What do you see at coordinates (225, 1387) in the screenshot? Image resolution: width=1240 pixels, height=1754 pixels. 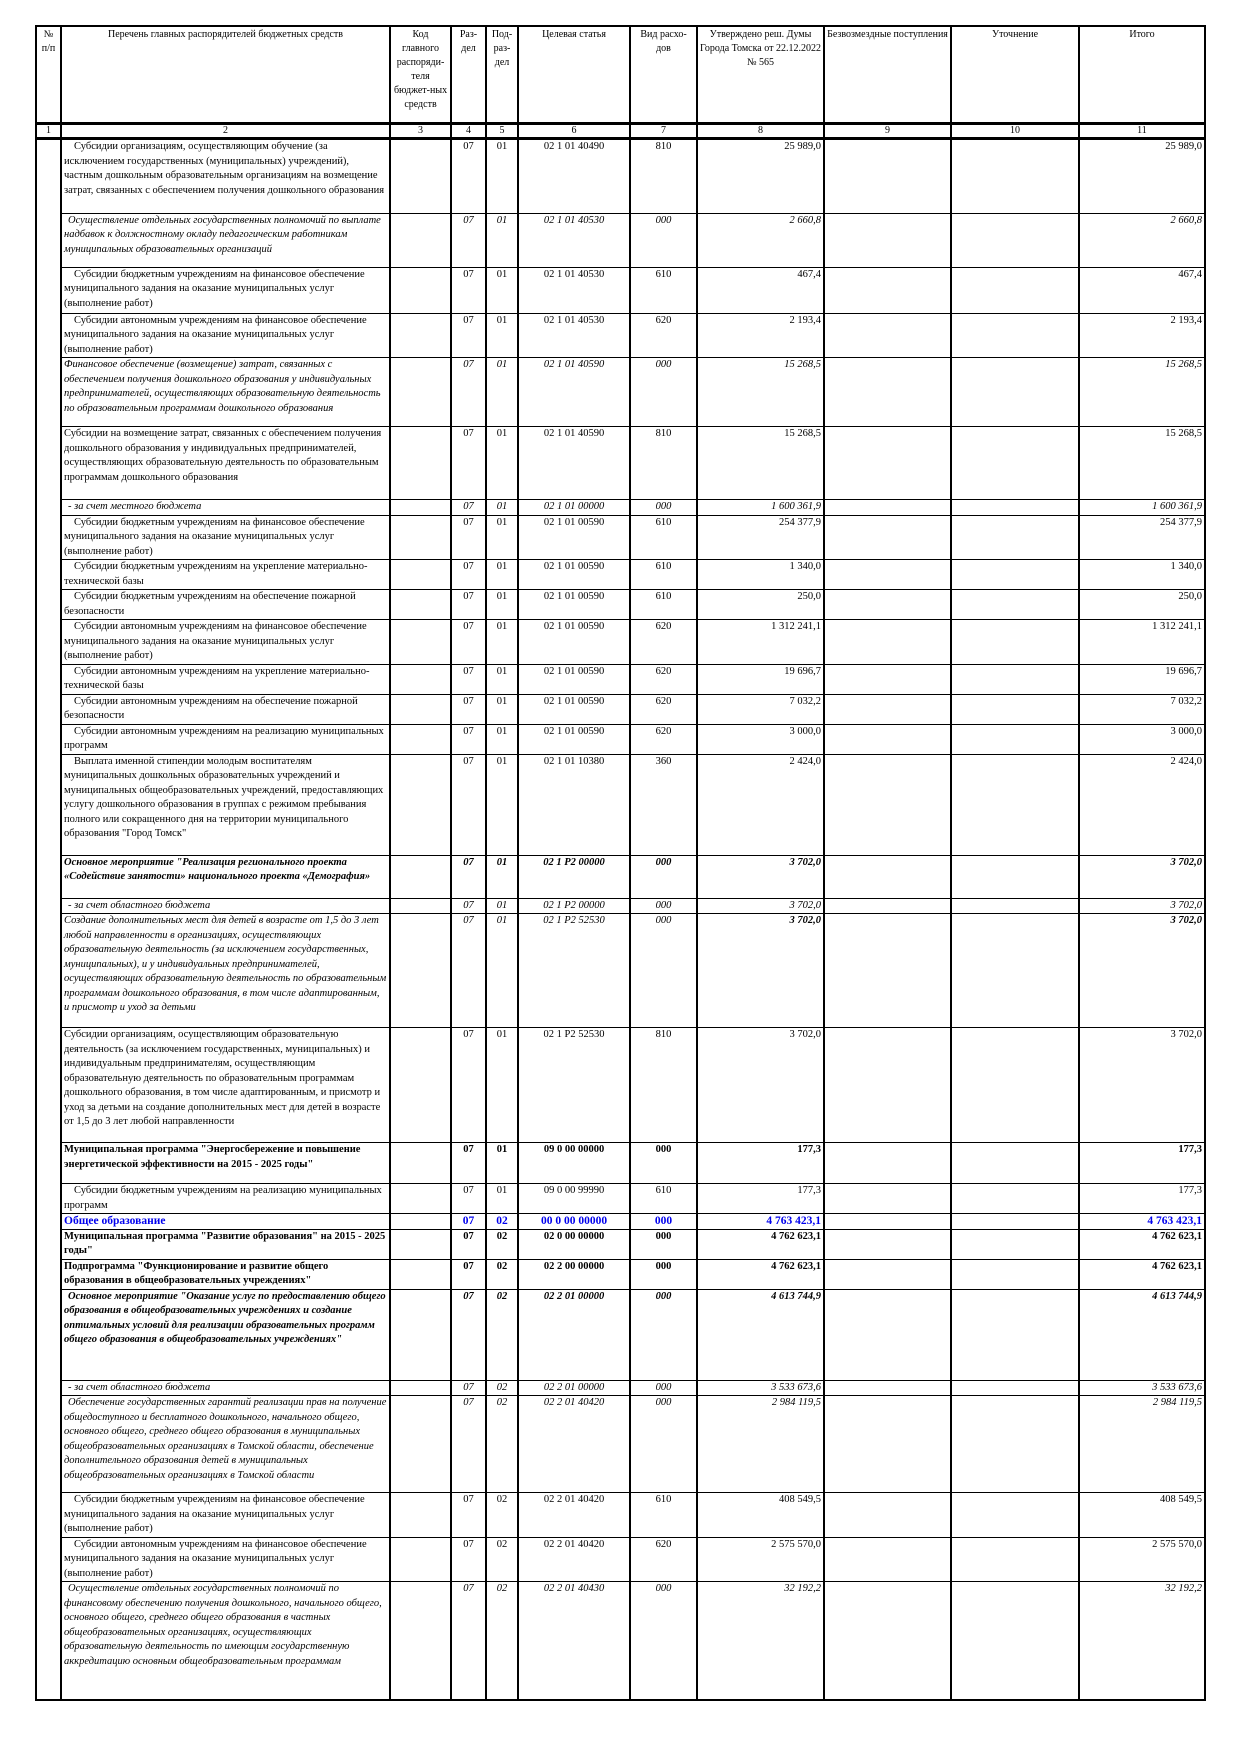 I see `description-cell: - за счет областного бюджета` at bounding box center [225, 1387].